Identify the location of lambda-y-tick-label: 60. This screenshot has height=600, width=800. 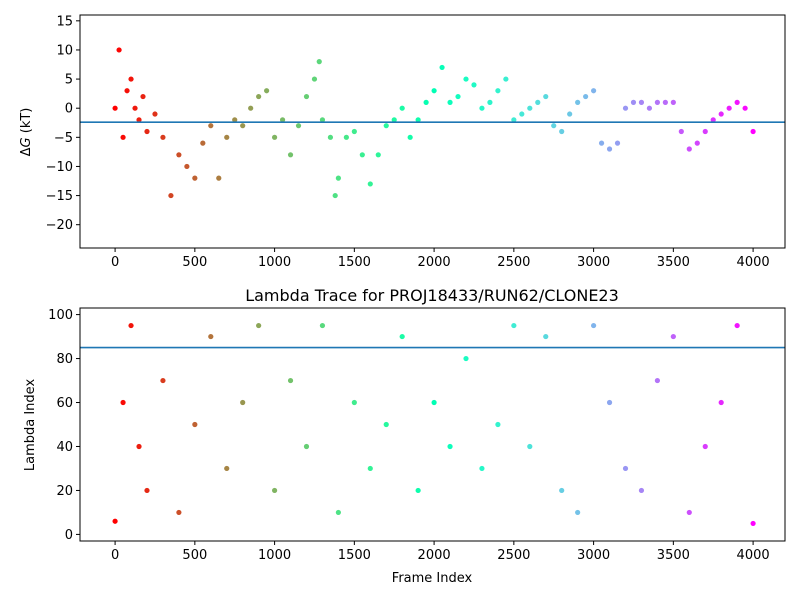
(64, 403).